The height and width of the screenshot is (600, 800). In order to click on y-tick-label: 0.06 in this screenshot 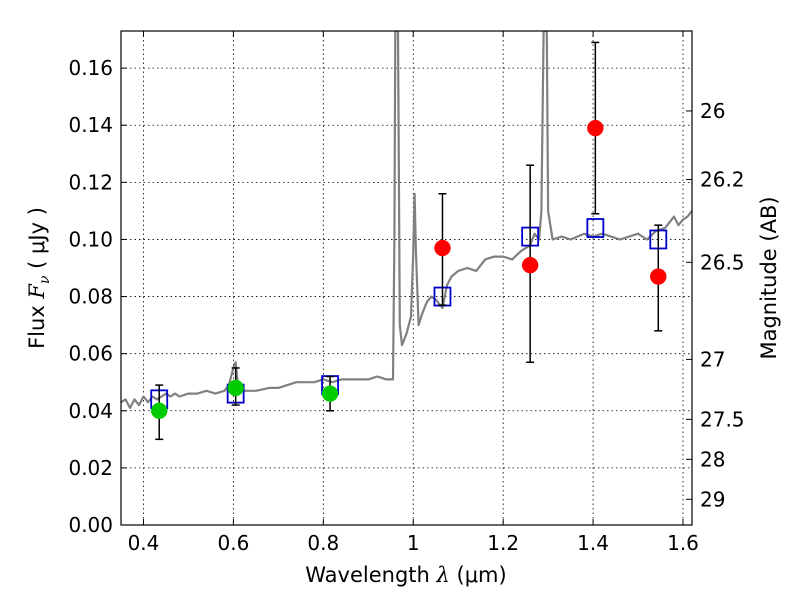, I will do `click(90, 354)`.